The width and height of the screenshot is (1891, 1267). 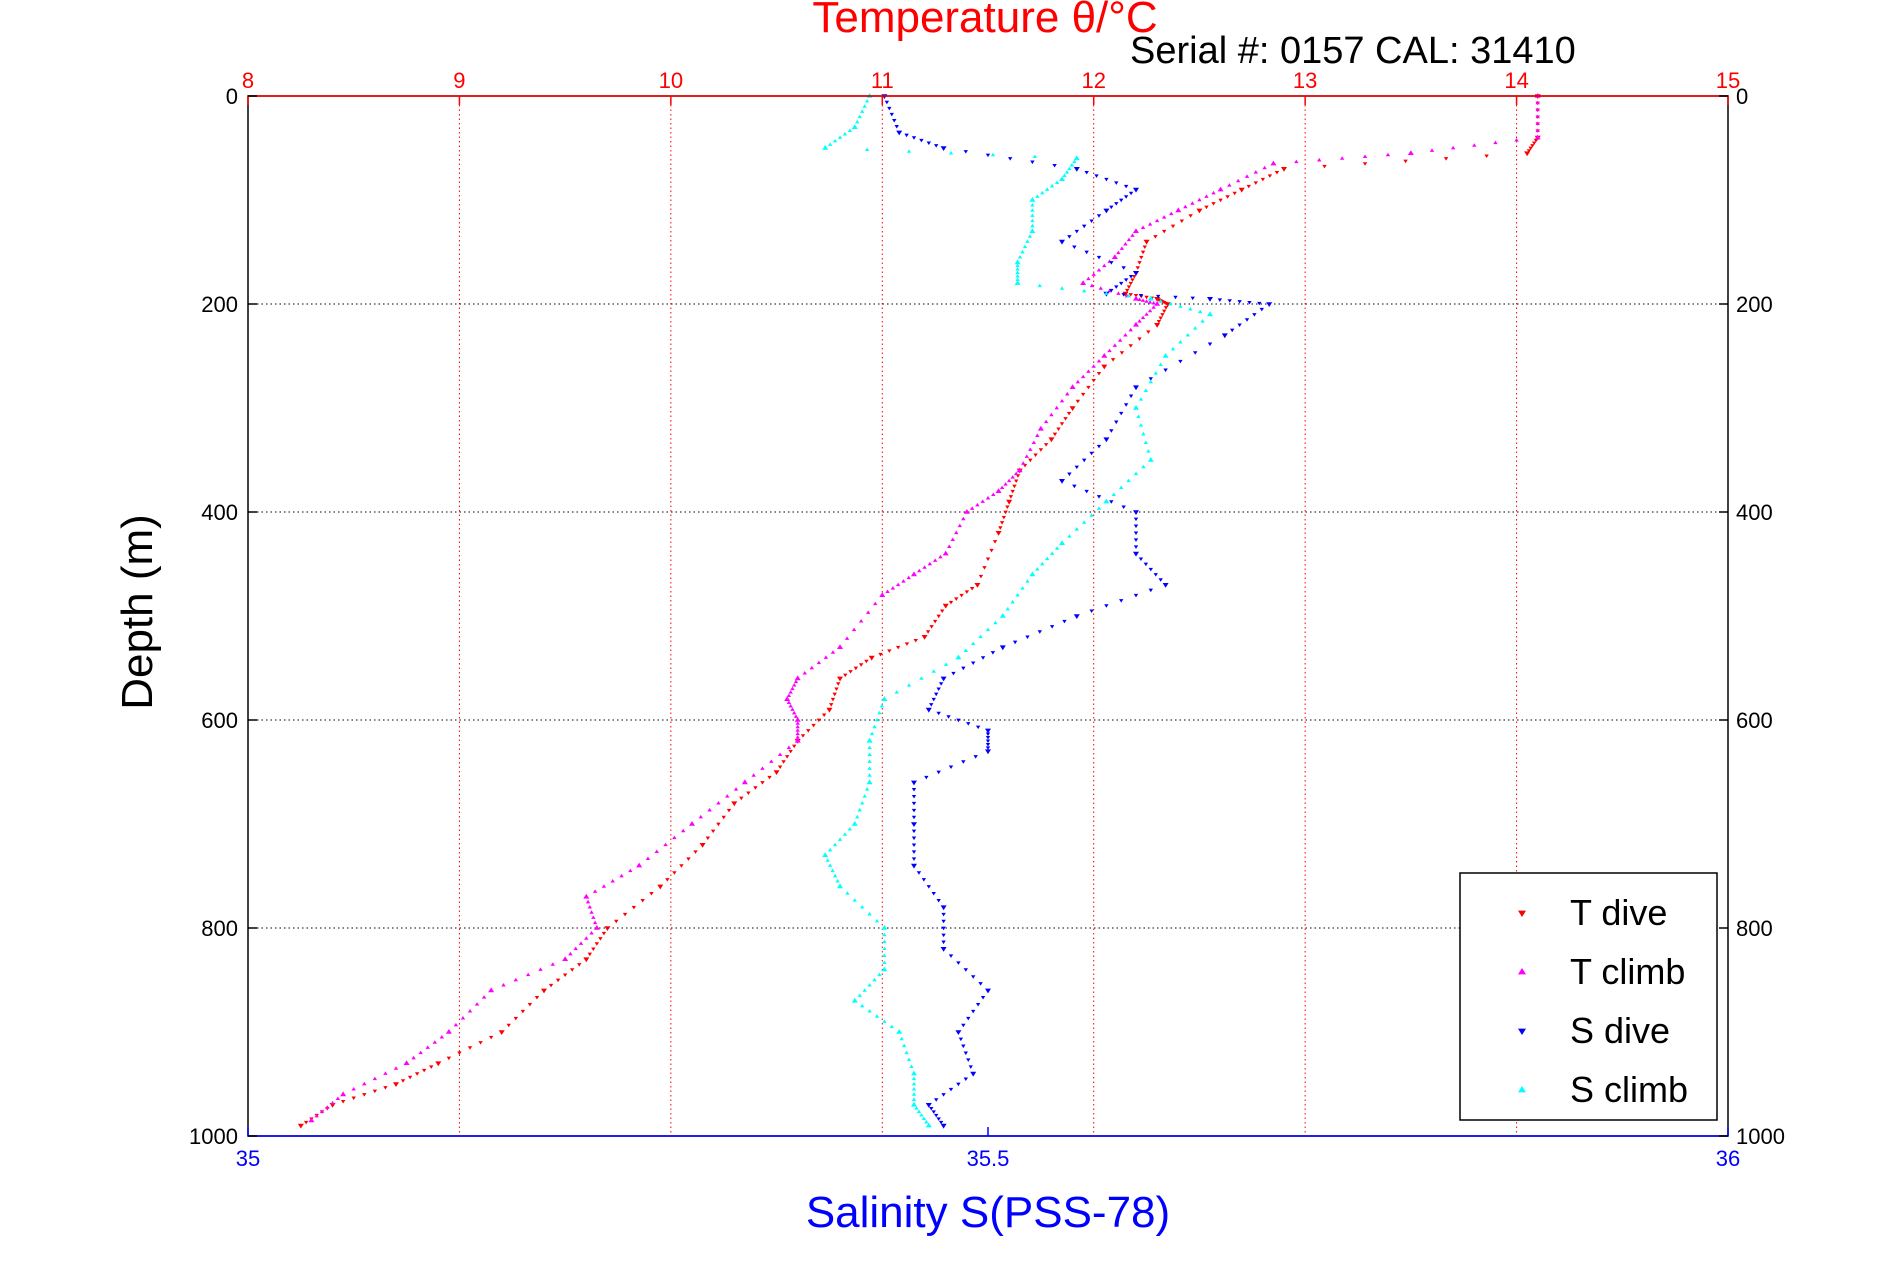 I want to click on serial-annotation: Serial #: 0157 CAL: 31410, so click(x=1353, y=51).